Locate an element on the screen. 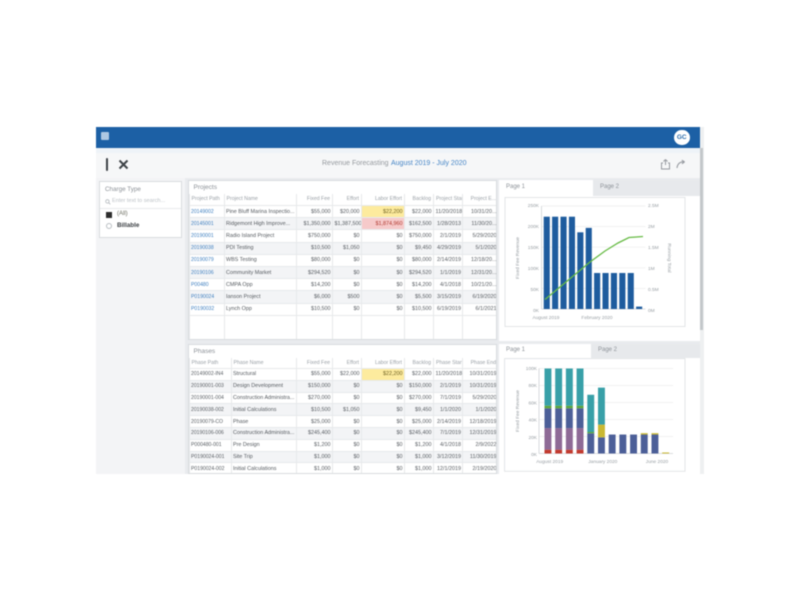 The width and height of the screenshot is (800, 600). svg-text: 20K is located at coordinates (532, 438).